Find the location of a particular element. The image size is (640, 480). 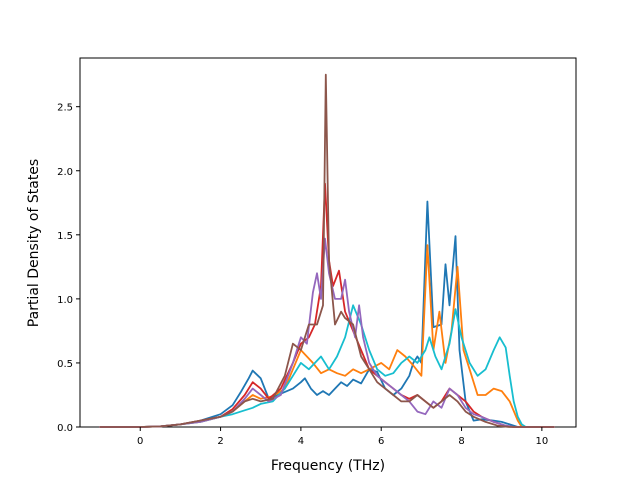

x-tick-label: 6 is located at coordinates (381, 441).